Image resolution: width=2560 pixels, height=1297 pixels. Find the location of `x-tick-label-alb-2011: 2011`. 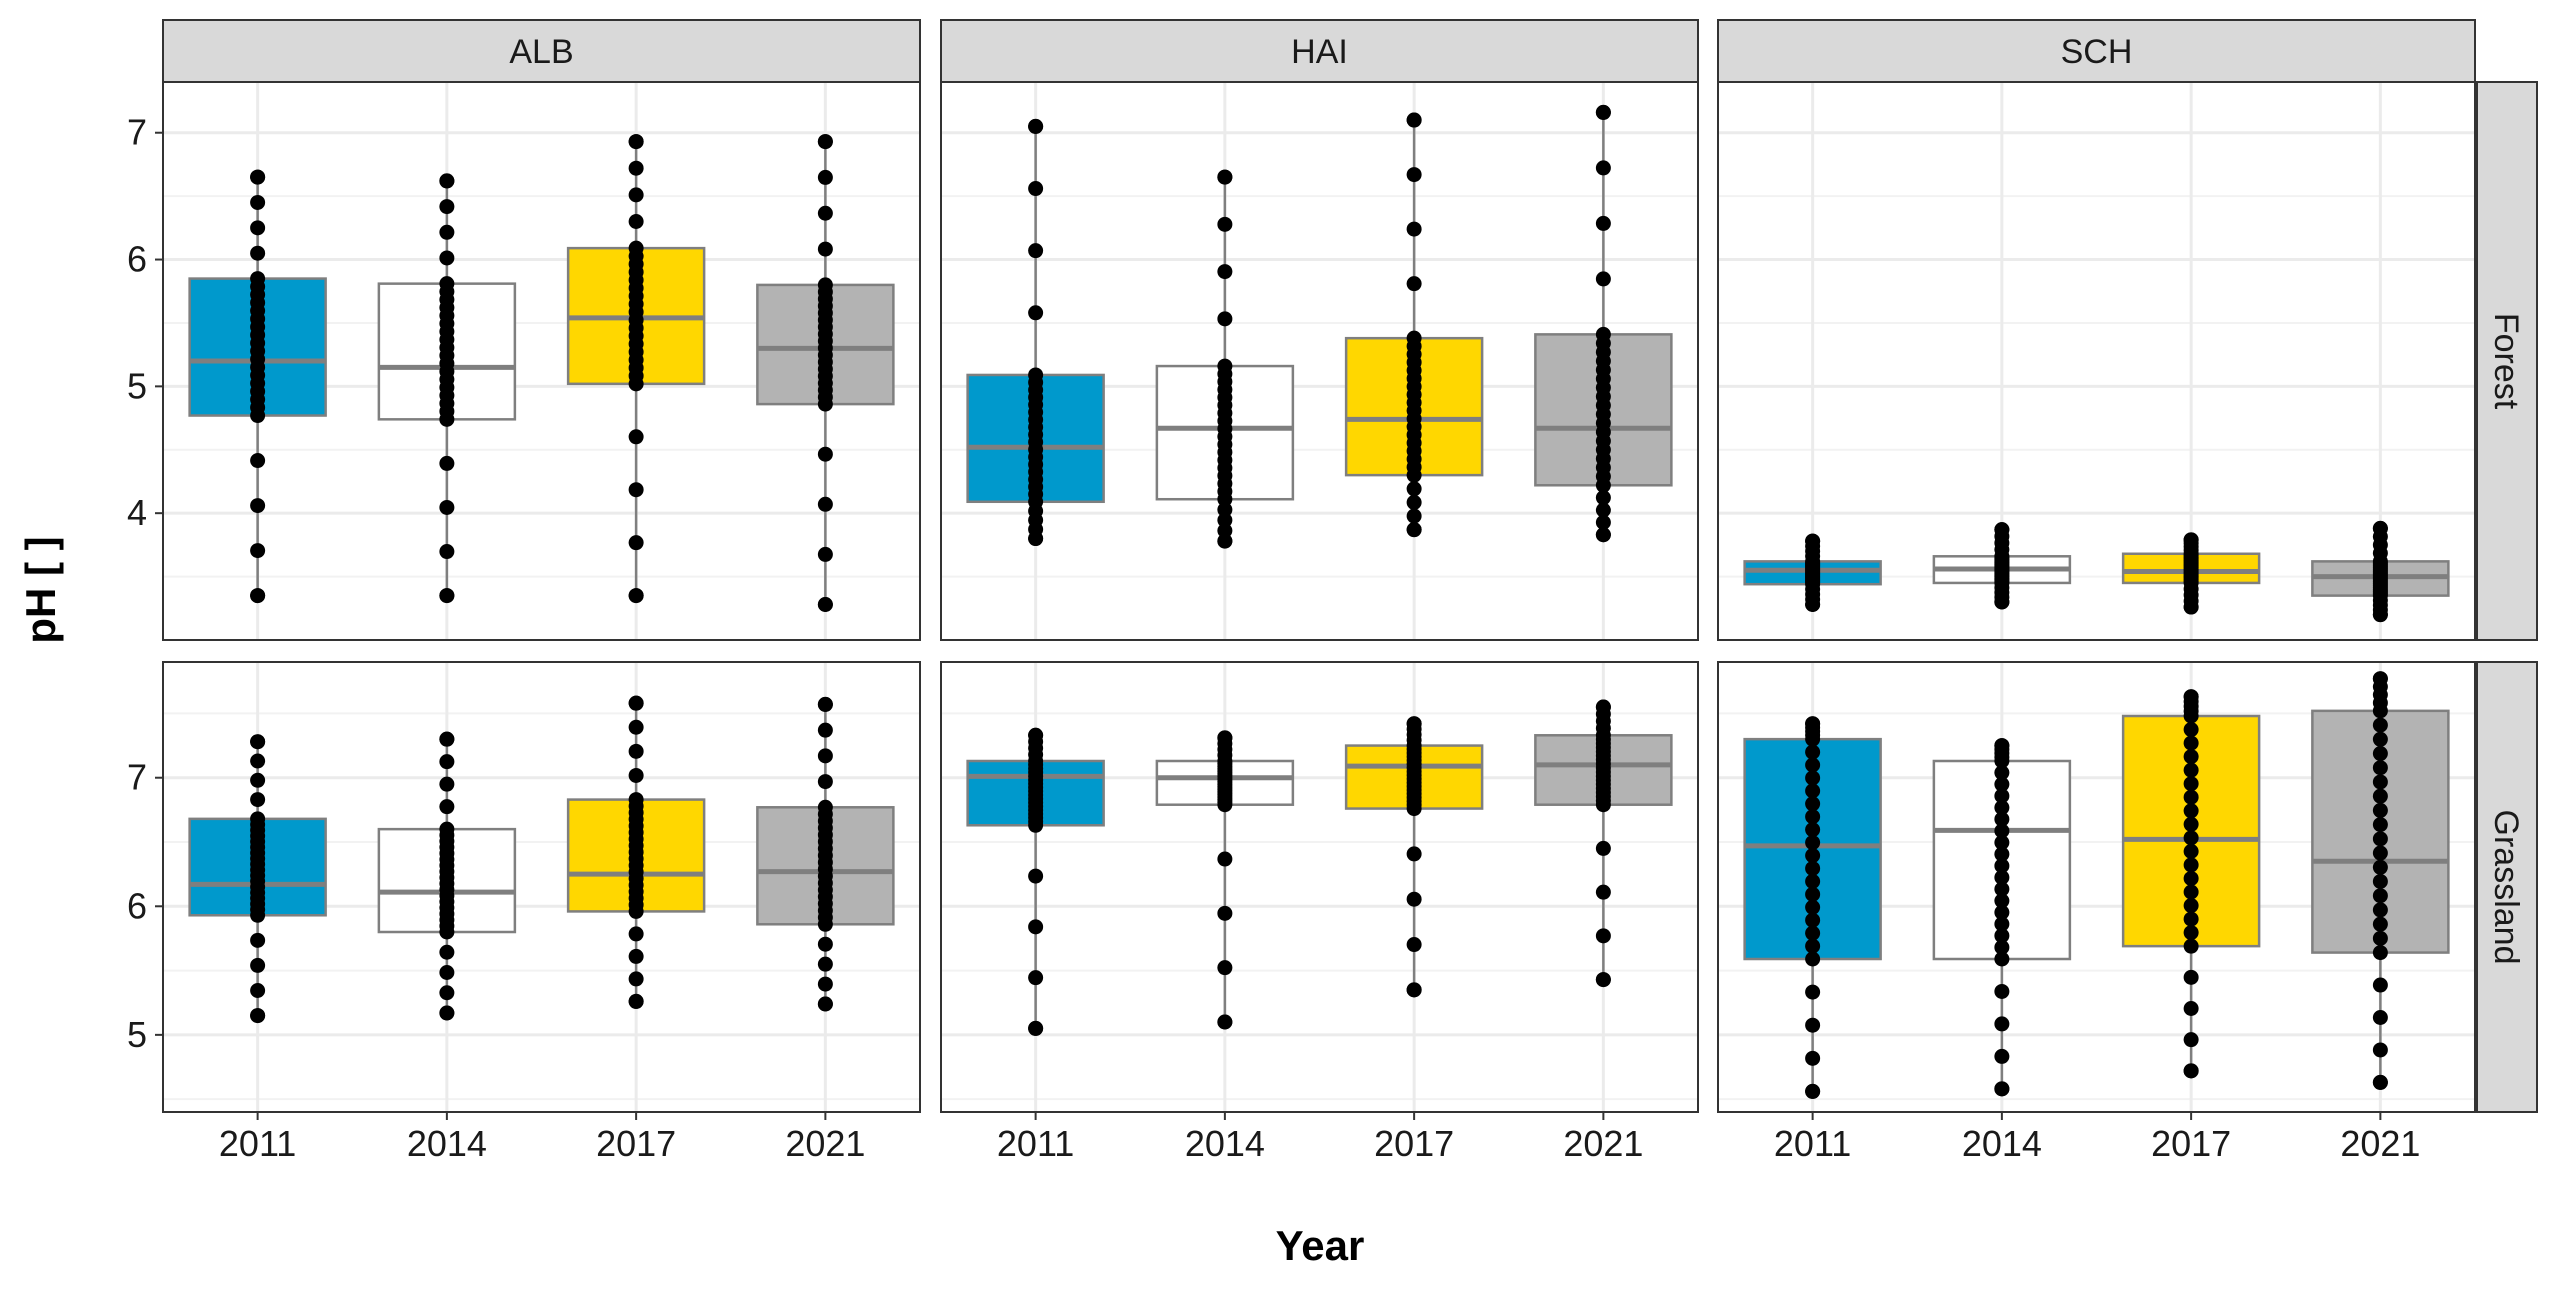

x-tick-label-alb-2011: 2011 is located at coordinates (257, 1143).